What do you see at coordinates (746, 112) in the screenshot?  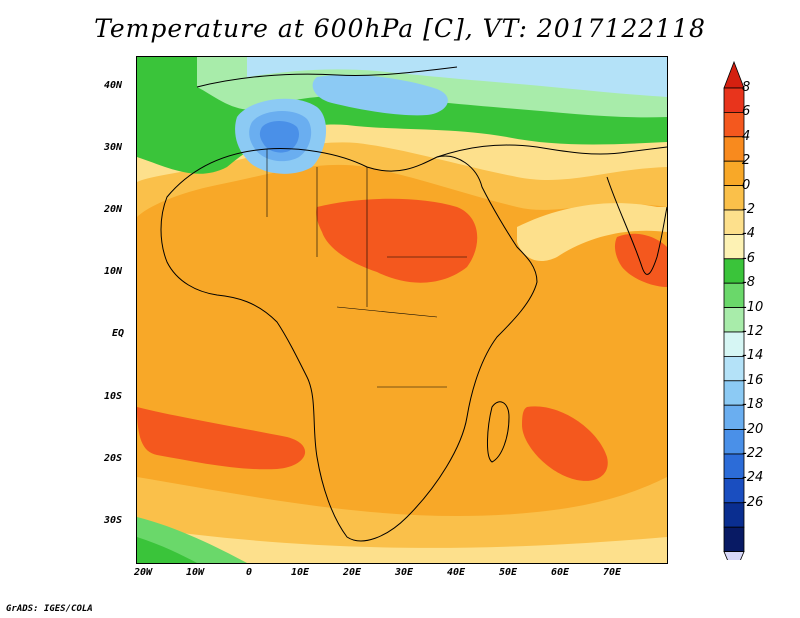 I see `colorbar-label: 6` at bounding box center [746, 112].